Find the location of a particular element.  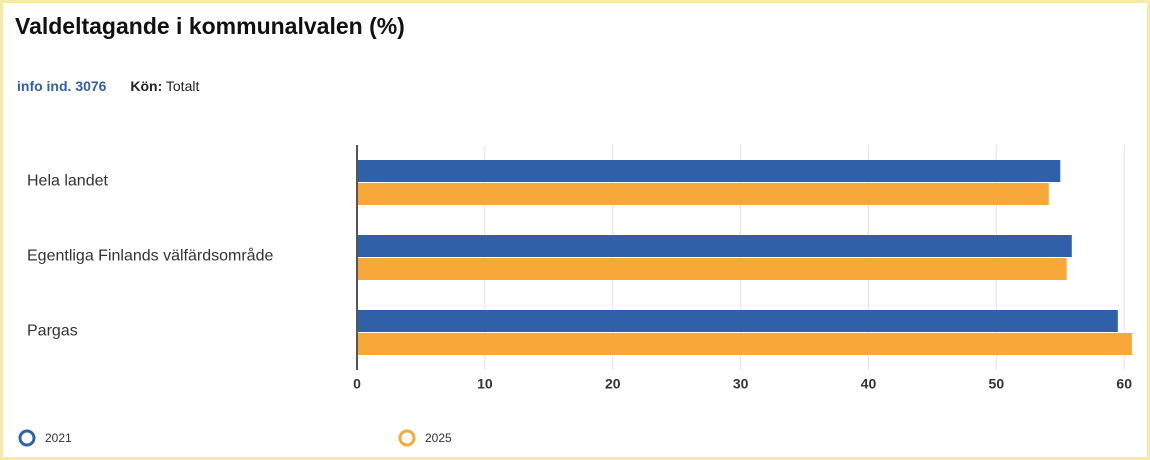

x-tick-label: 50 is located at coordinates (997, 384).